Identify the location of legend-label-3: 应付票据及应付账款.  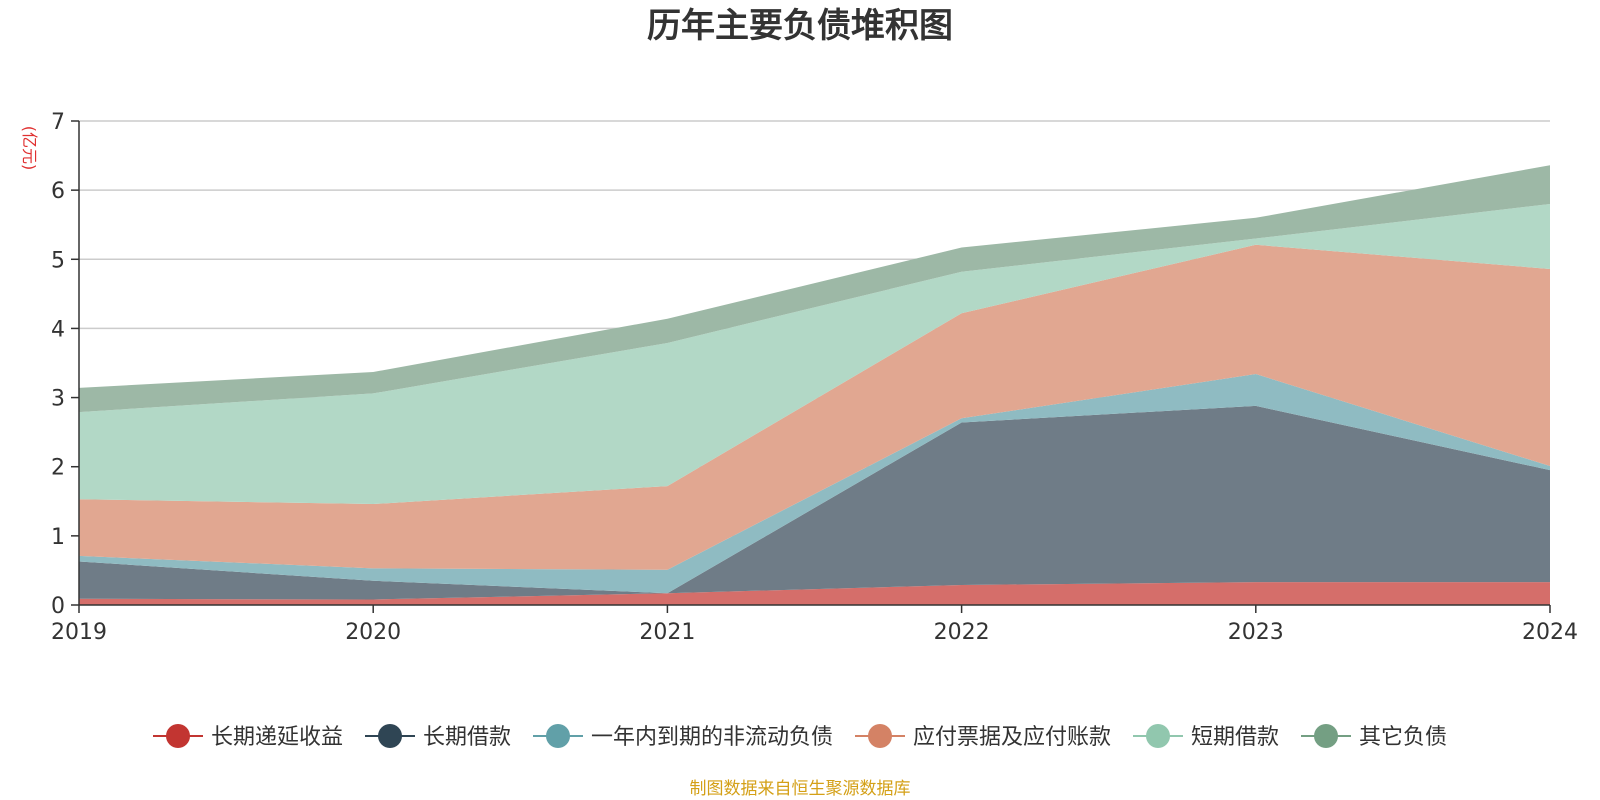
(1012, 737).